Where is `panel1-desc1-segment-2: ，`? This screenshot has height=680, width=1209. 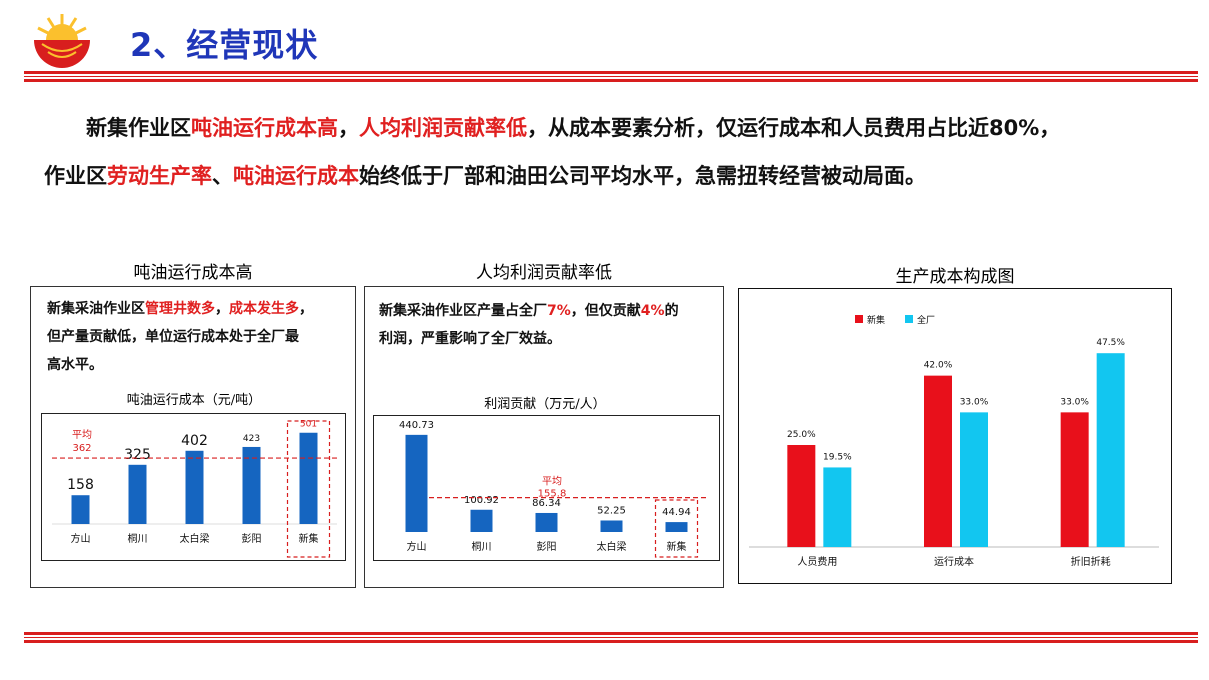 panel1-desc1-segment-2: ， is located at coordinates (222, 309).